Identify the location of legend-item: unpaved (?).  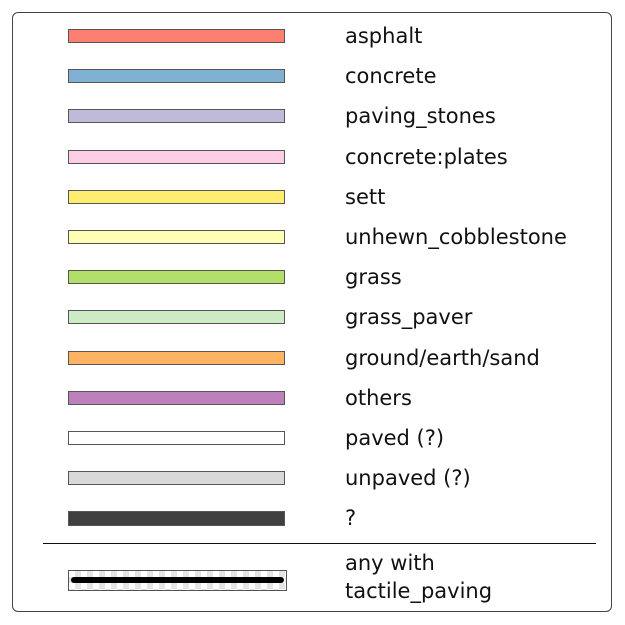
(312, 478).